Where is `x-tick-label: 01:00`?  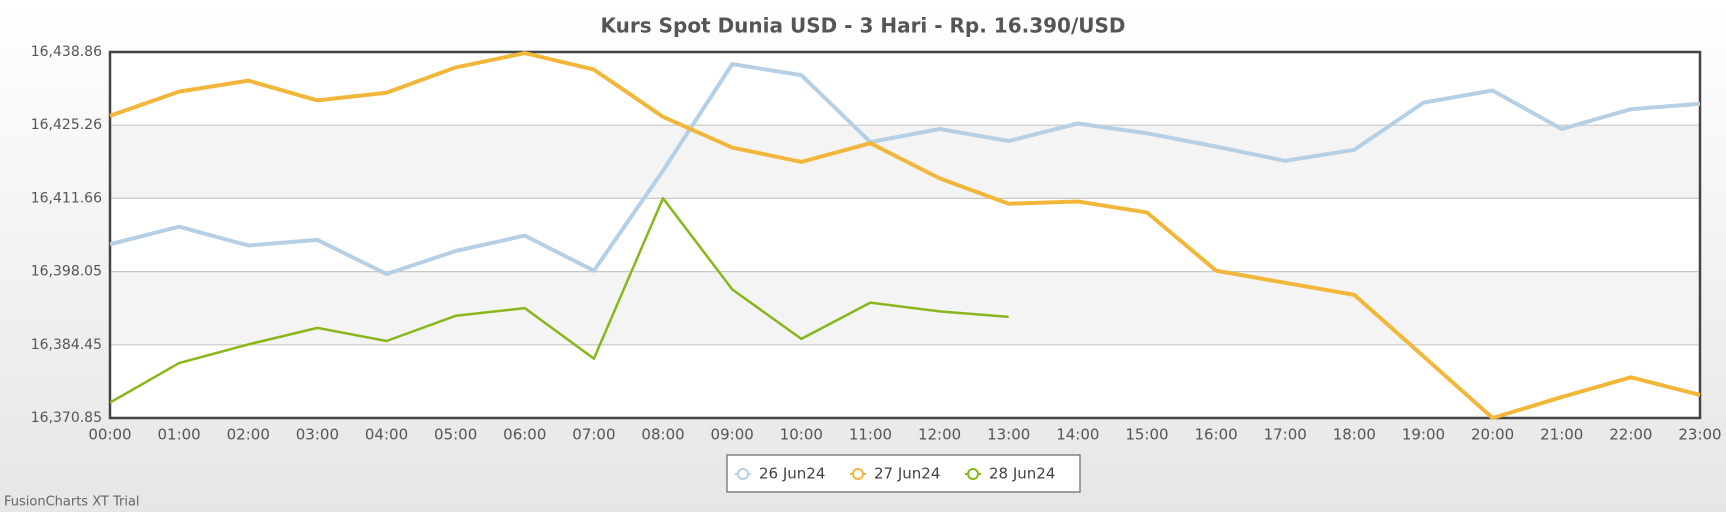 x-tick-label: 01:00 is located at coordinates (179, 435).